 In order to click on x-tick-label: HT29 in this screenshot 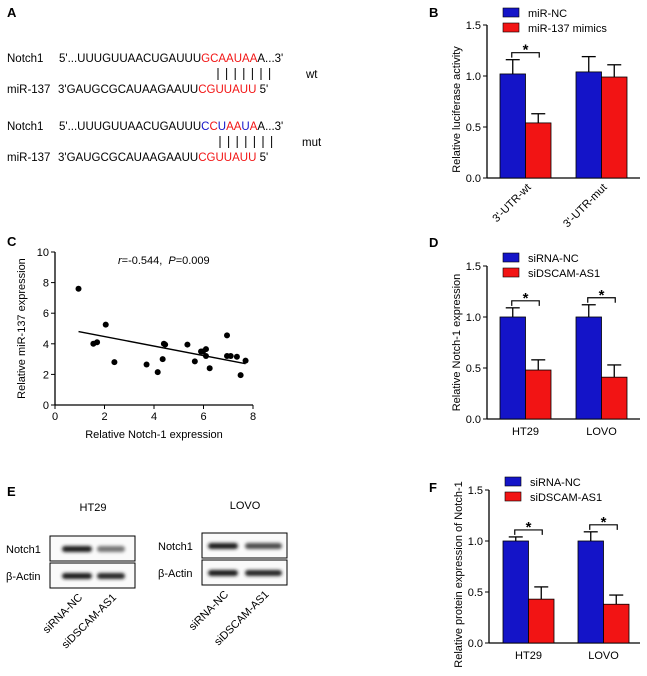, I will do `click(525, 432)`.